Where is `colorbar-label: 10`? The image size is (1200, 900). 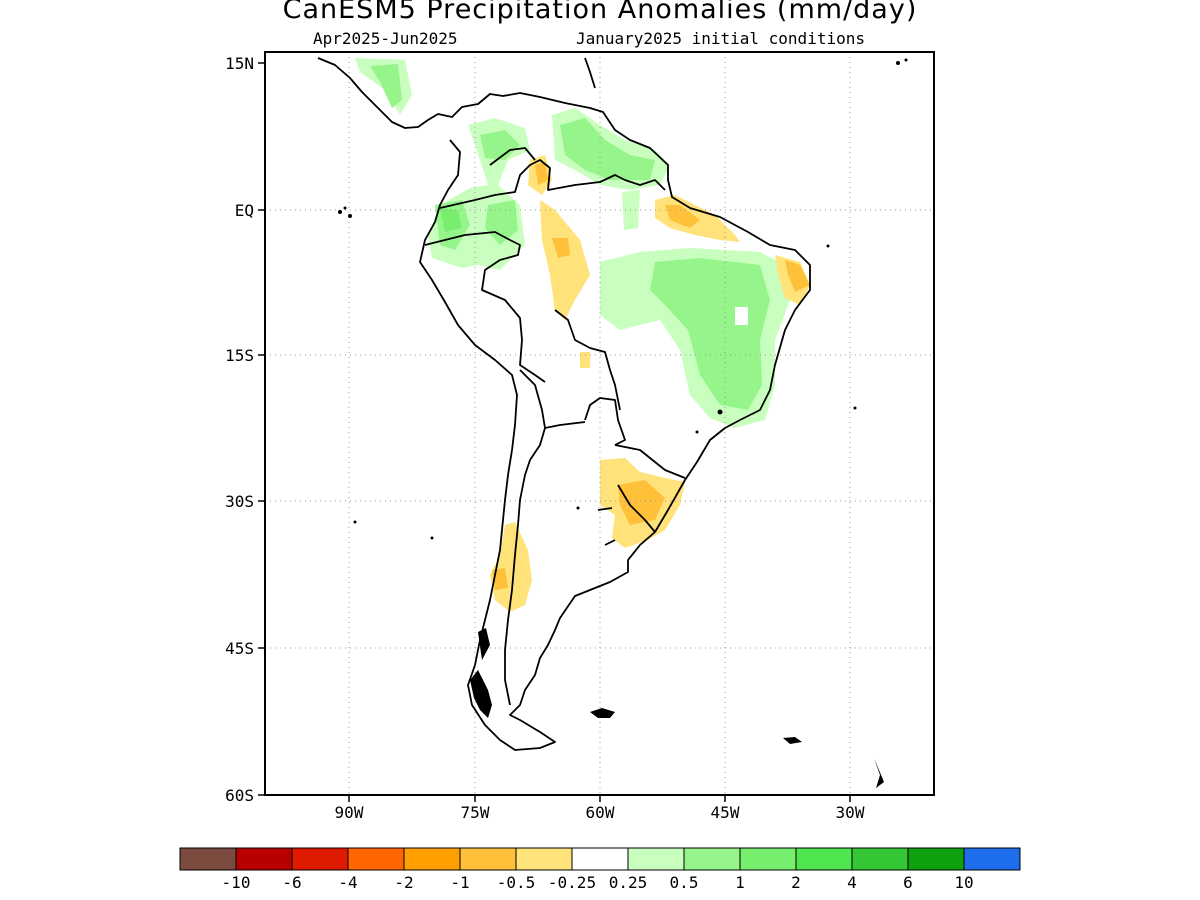
colorbar-label: 10 is located at coordinates (963, 882).